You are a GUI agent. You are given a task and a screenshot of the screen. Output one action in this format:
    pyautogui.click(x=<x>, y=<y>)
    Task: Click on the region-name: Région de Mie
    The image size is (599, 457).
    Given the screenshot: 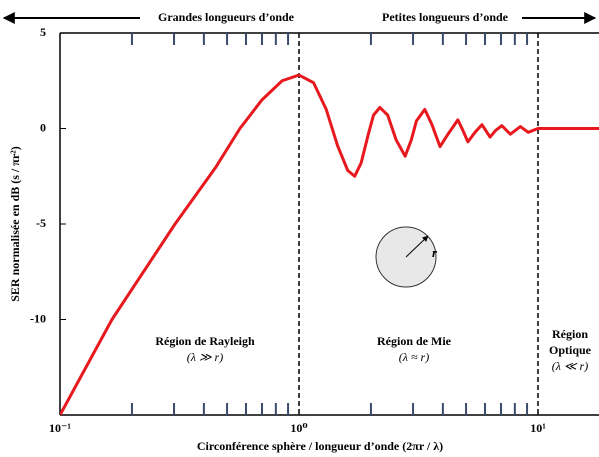 What is the action you would take?
    pyautogui.click(x=414, y=341)
    